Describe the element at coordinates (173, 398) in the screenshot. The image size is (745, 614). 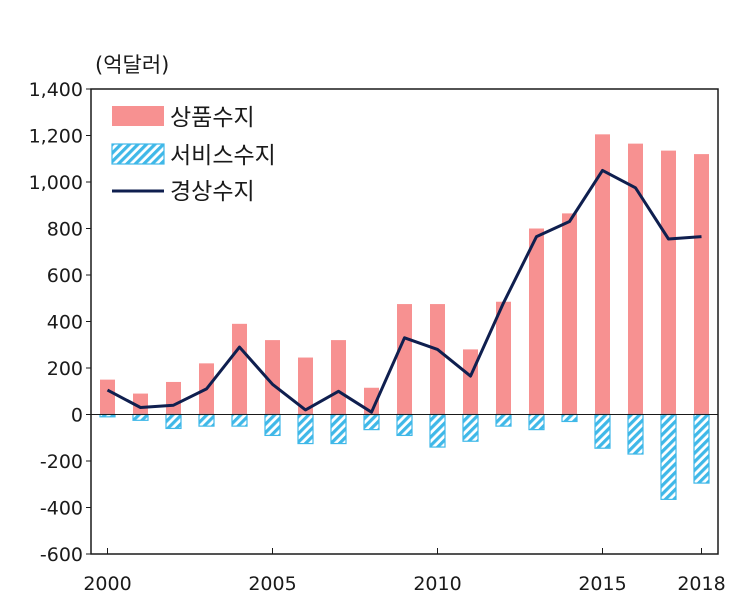
I see `bar-goods-2002` at that location.